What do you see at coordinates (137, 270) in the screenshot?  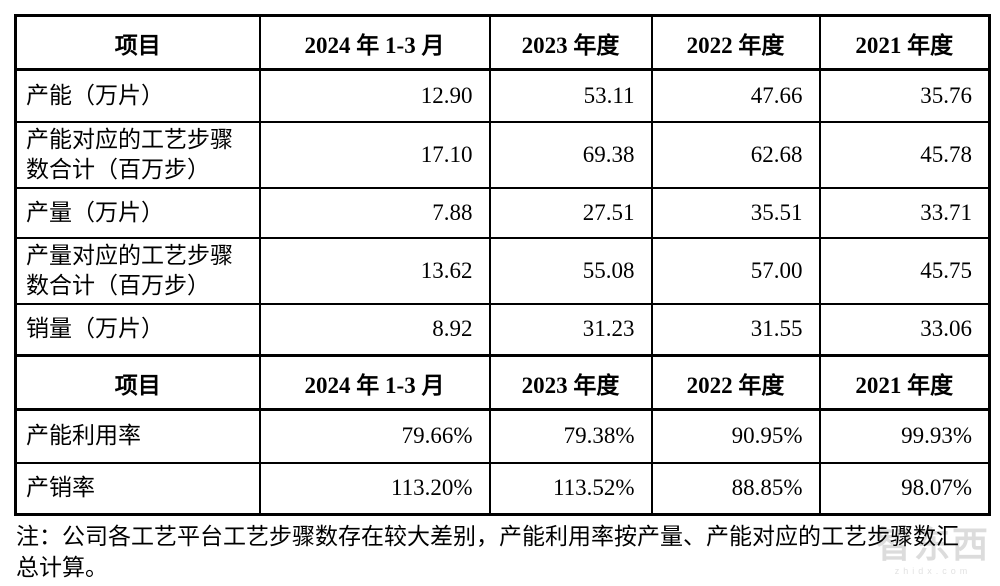 I see `row-label: 产量对应的工艺步骤数合计（百万步）` at bounding box center [137, 270].